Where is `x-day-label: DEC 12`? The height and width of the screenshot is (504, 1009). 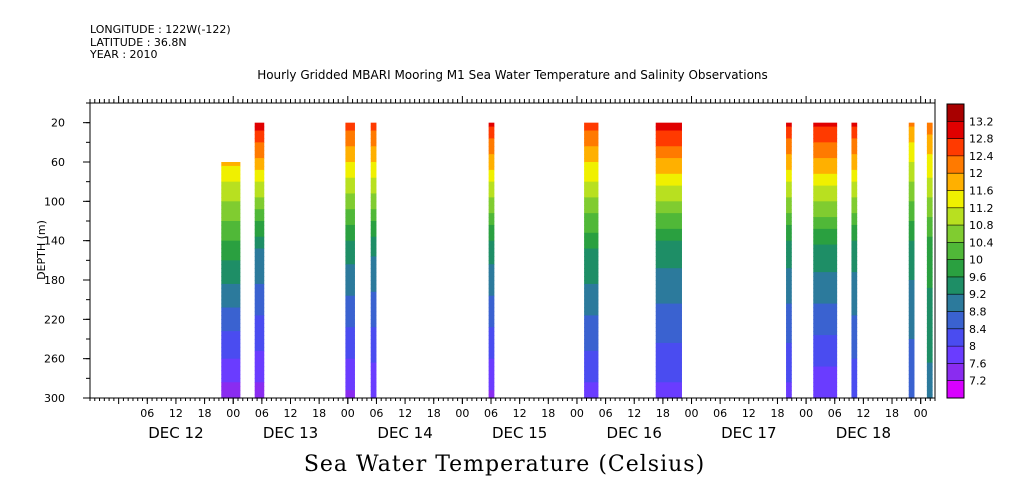 x-day-label: DEC 12 is located at coordinates (175, 433).